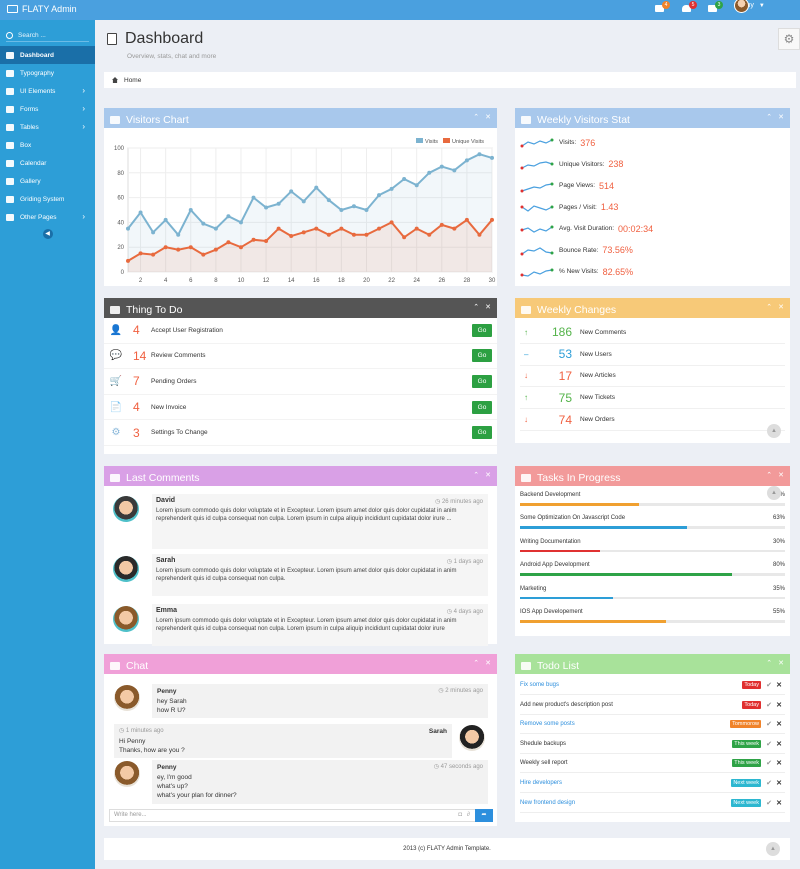 The image size is (800, 869). Describe the element at coordinates (47, 145) in the screenshot. I see `sidebar-item-box: Box` at that location.